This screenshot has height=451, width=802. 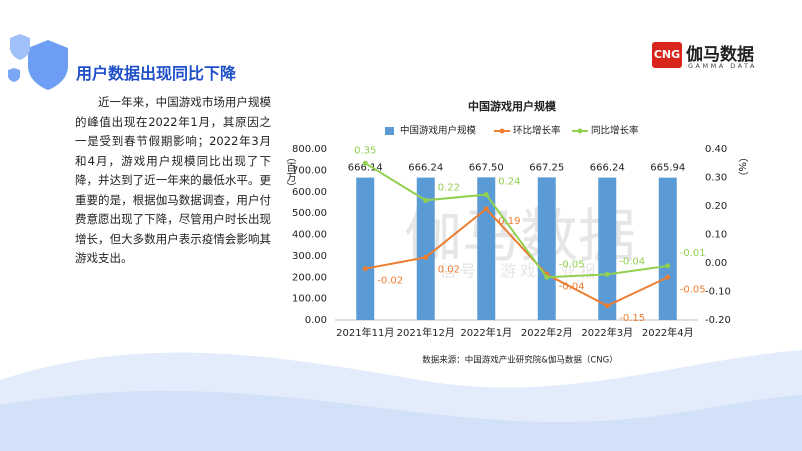 I want to click on legend-label: 同比增长率, so click(x=615, y=131).